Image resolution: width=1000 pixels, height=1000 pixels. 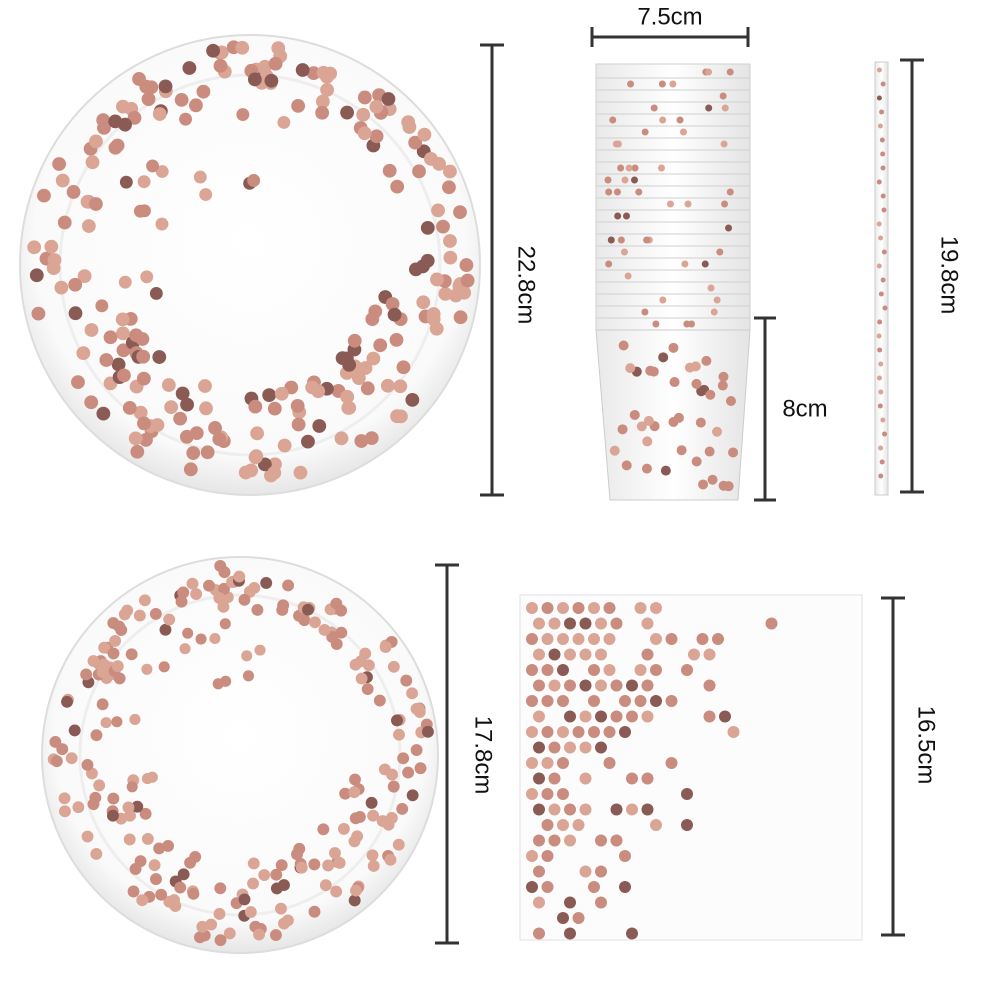 I want to click on dimension-label: 8cm, so click(x=804, y=408).